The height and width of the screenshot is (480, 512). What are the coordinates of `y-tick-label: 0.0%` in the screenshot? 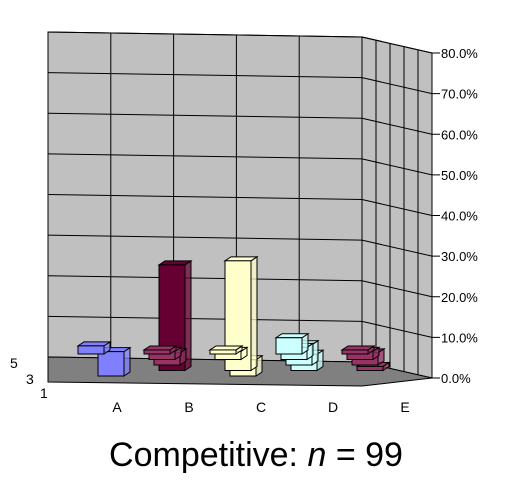 It's located at (456, 378).